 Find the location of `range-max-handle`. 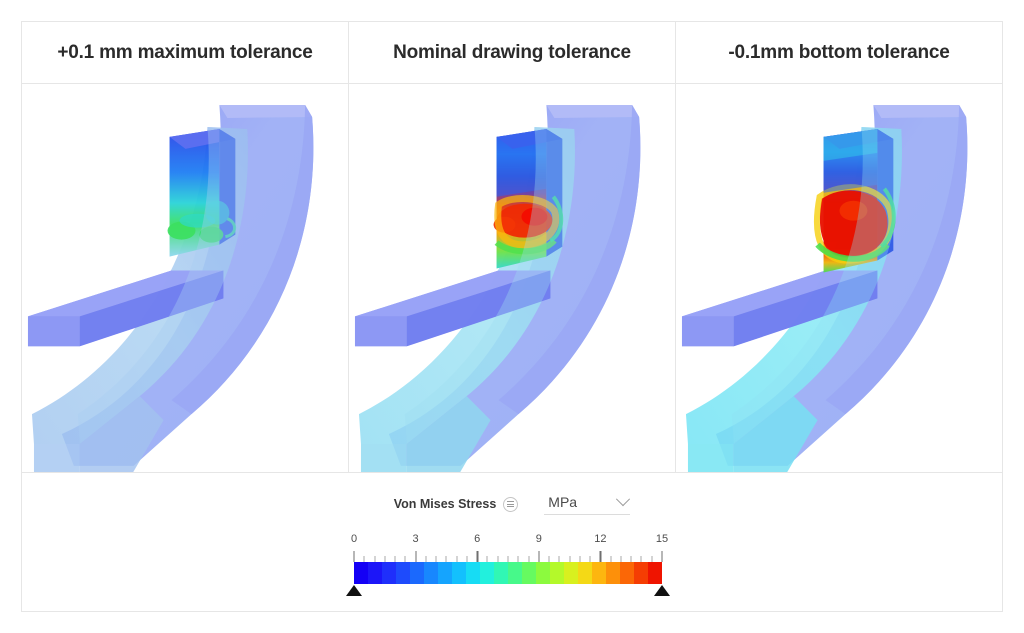

range-max-handle is located at coordinates (662, 590).